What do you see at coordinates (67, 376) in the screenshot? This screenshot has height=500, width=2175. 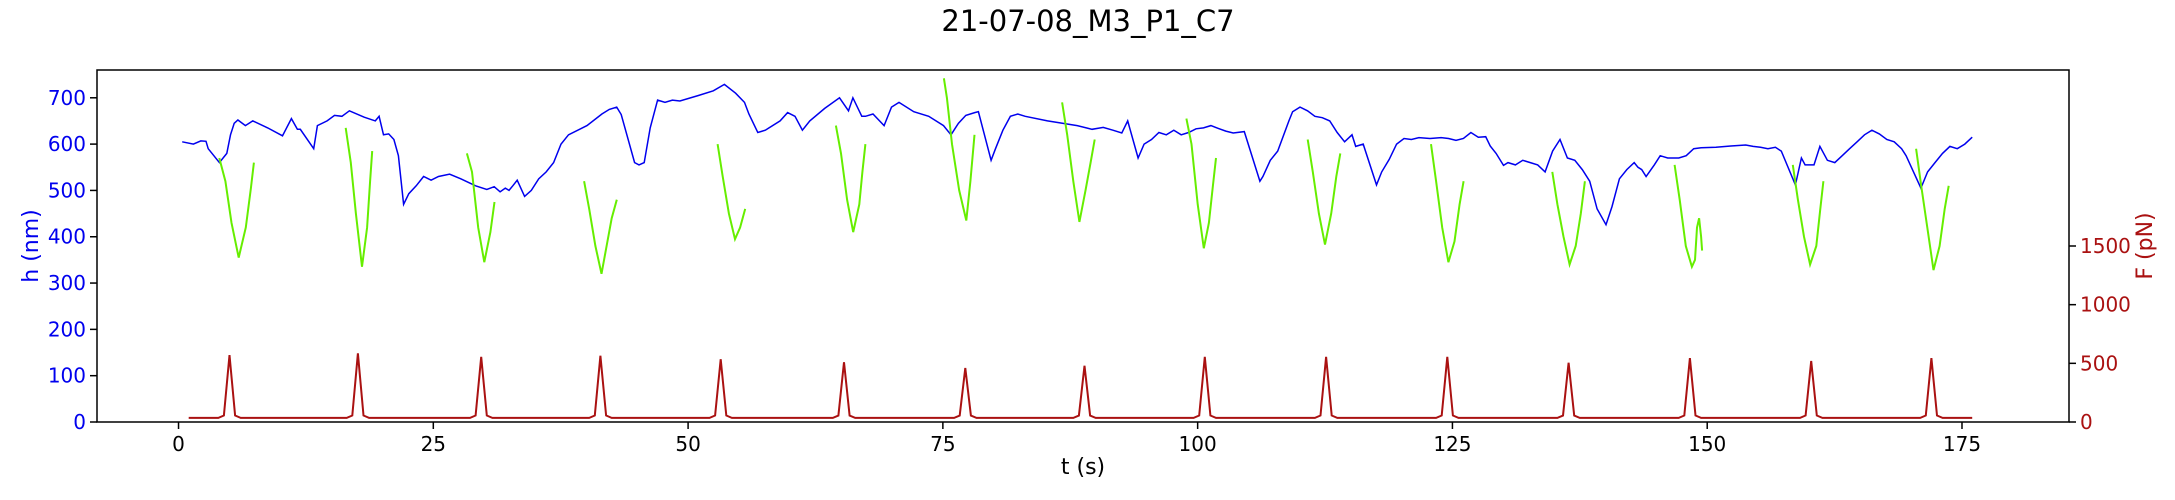 I see `y-left-tick-label-100: 100` at bounding box center [67, 376].